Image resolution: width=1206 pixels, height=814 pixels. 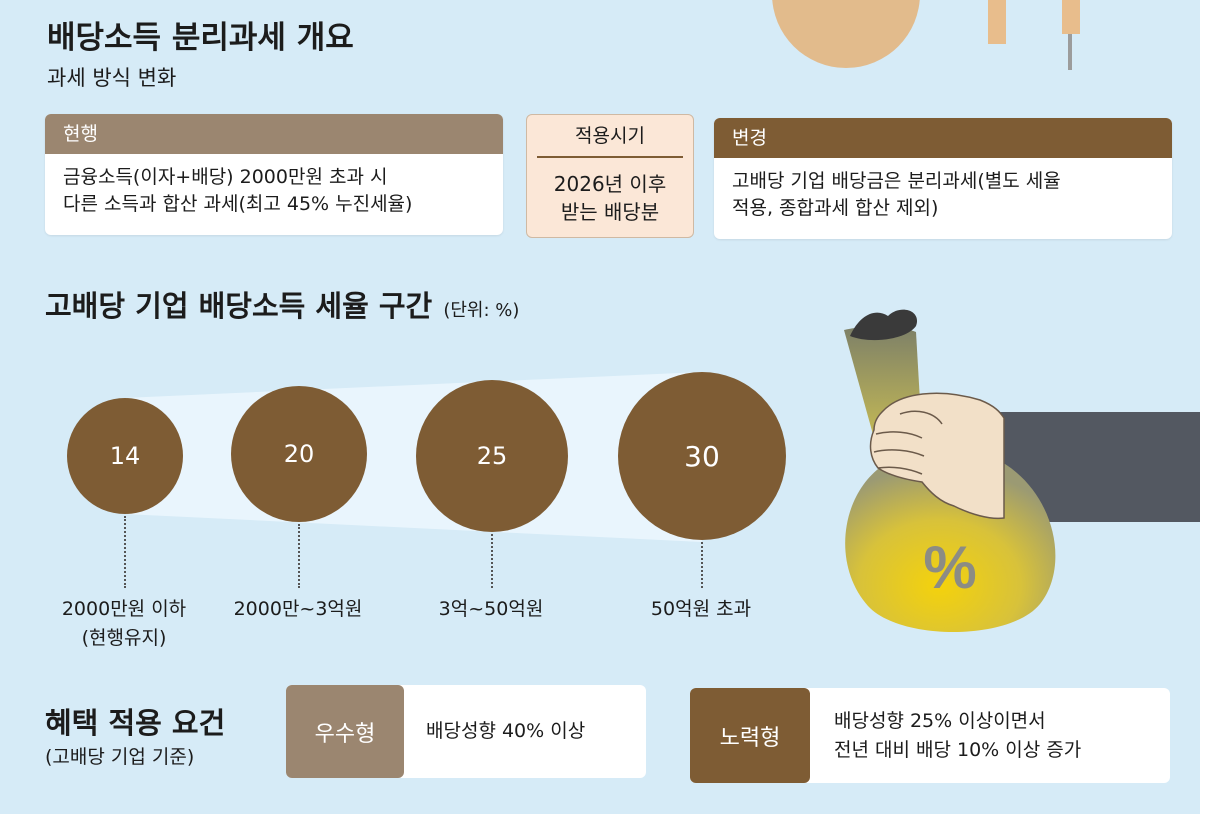 What do you see at coordinates (225, 177) in the screenshot?
I see `current-line-1: 금융소득(이자+배당) 2000만원 초과 시` at bounding box center [225, 177].